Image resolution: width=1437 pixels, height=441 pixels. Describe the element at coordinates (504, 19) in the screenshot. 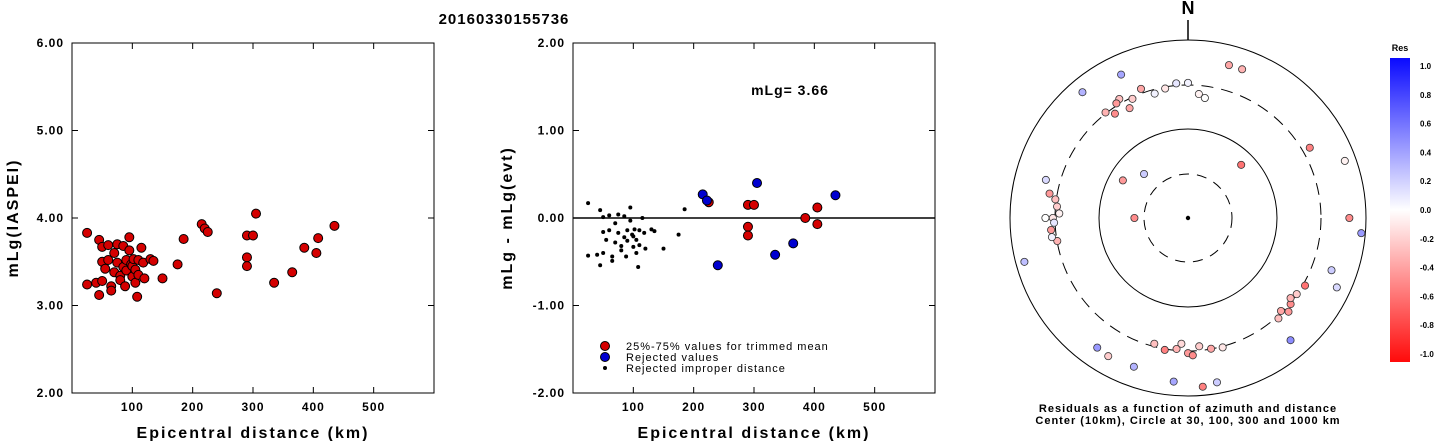

I see `figure-title: 20160330155736` at that location.